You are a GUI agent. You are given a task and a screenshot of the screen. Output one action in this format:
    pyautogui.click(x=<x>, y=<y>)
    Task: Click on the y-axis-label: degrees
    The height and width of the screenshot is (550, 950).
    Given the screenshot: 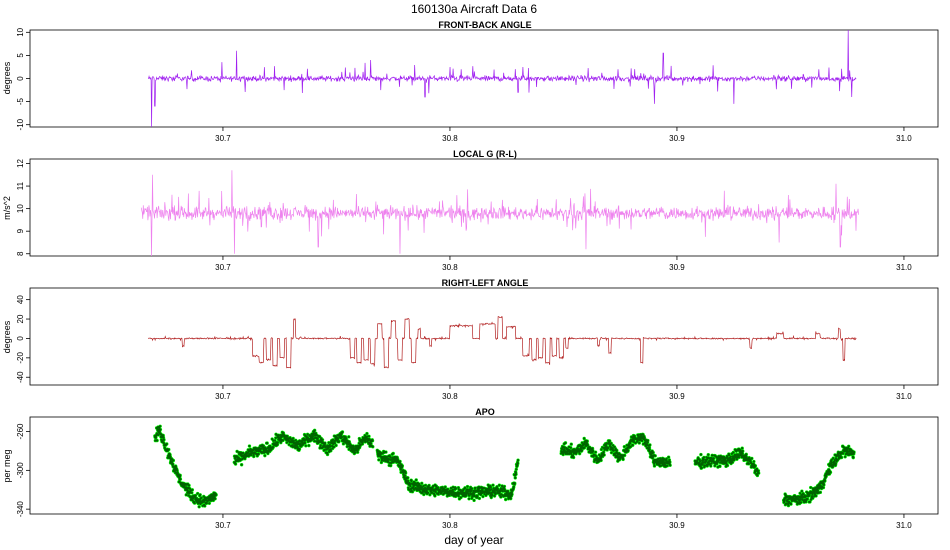 What is the action you would take?
    pyautogui.click(x=7, y=336)
    